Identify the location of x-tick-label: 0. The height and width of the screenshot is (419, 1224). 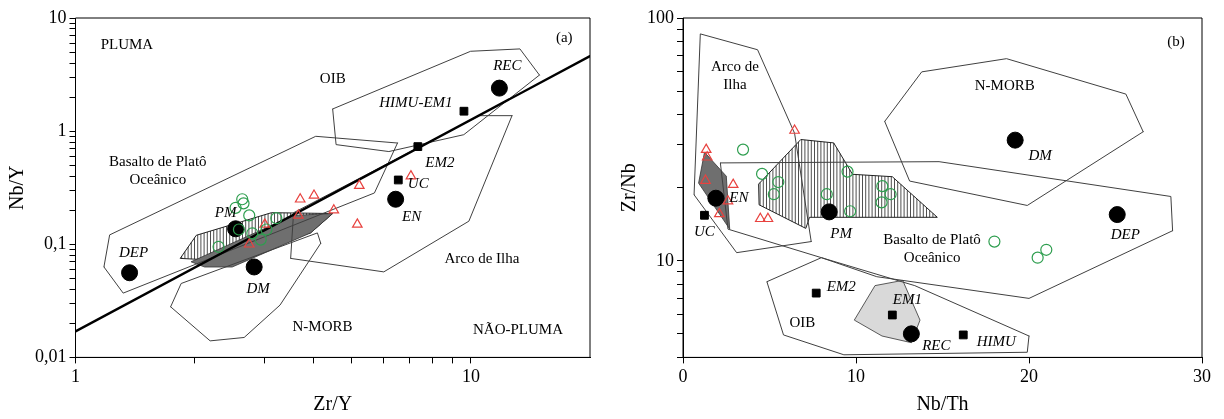
(683, 375).